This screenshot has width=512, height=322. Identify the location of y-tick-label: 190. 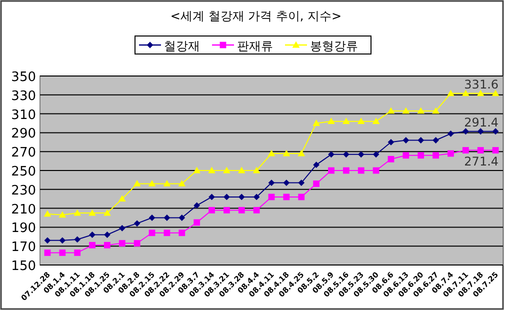
(23, 228).